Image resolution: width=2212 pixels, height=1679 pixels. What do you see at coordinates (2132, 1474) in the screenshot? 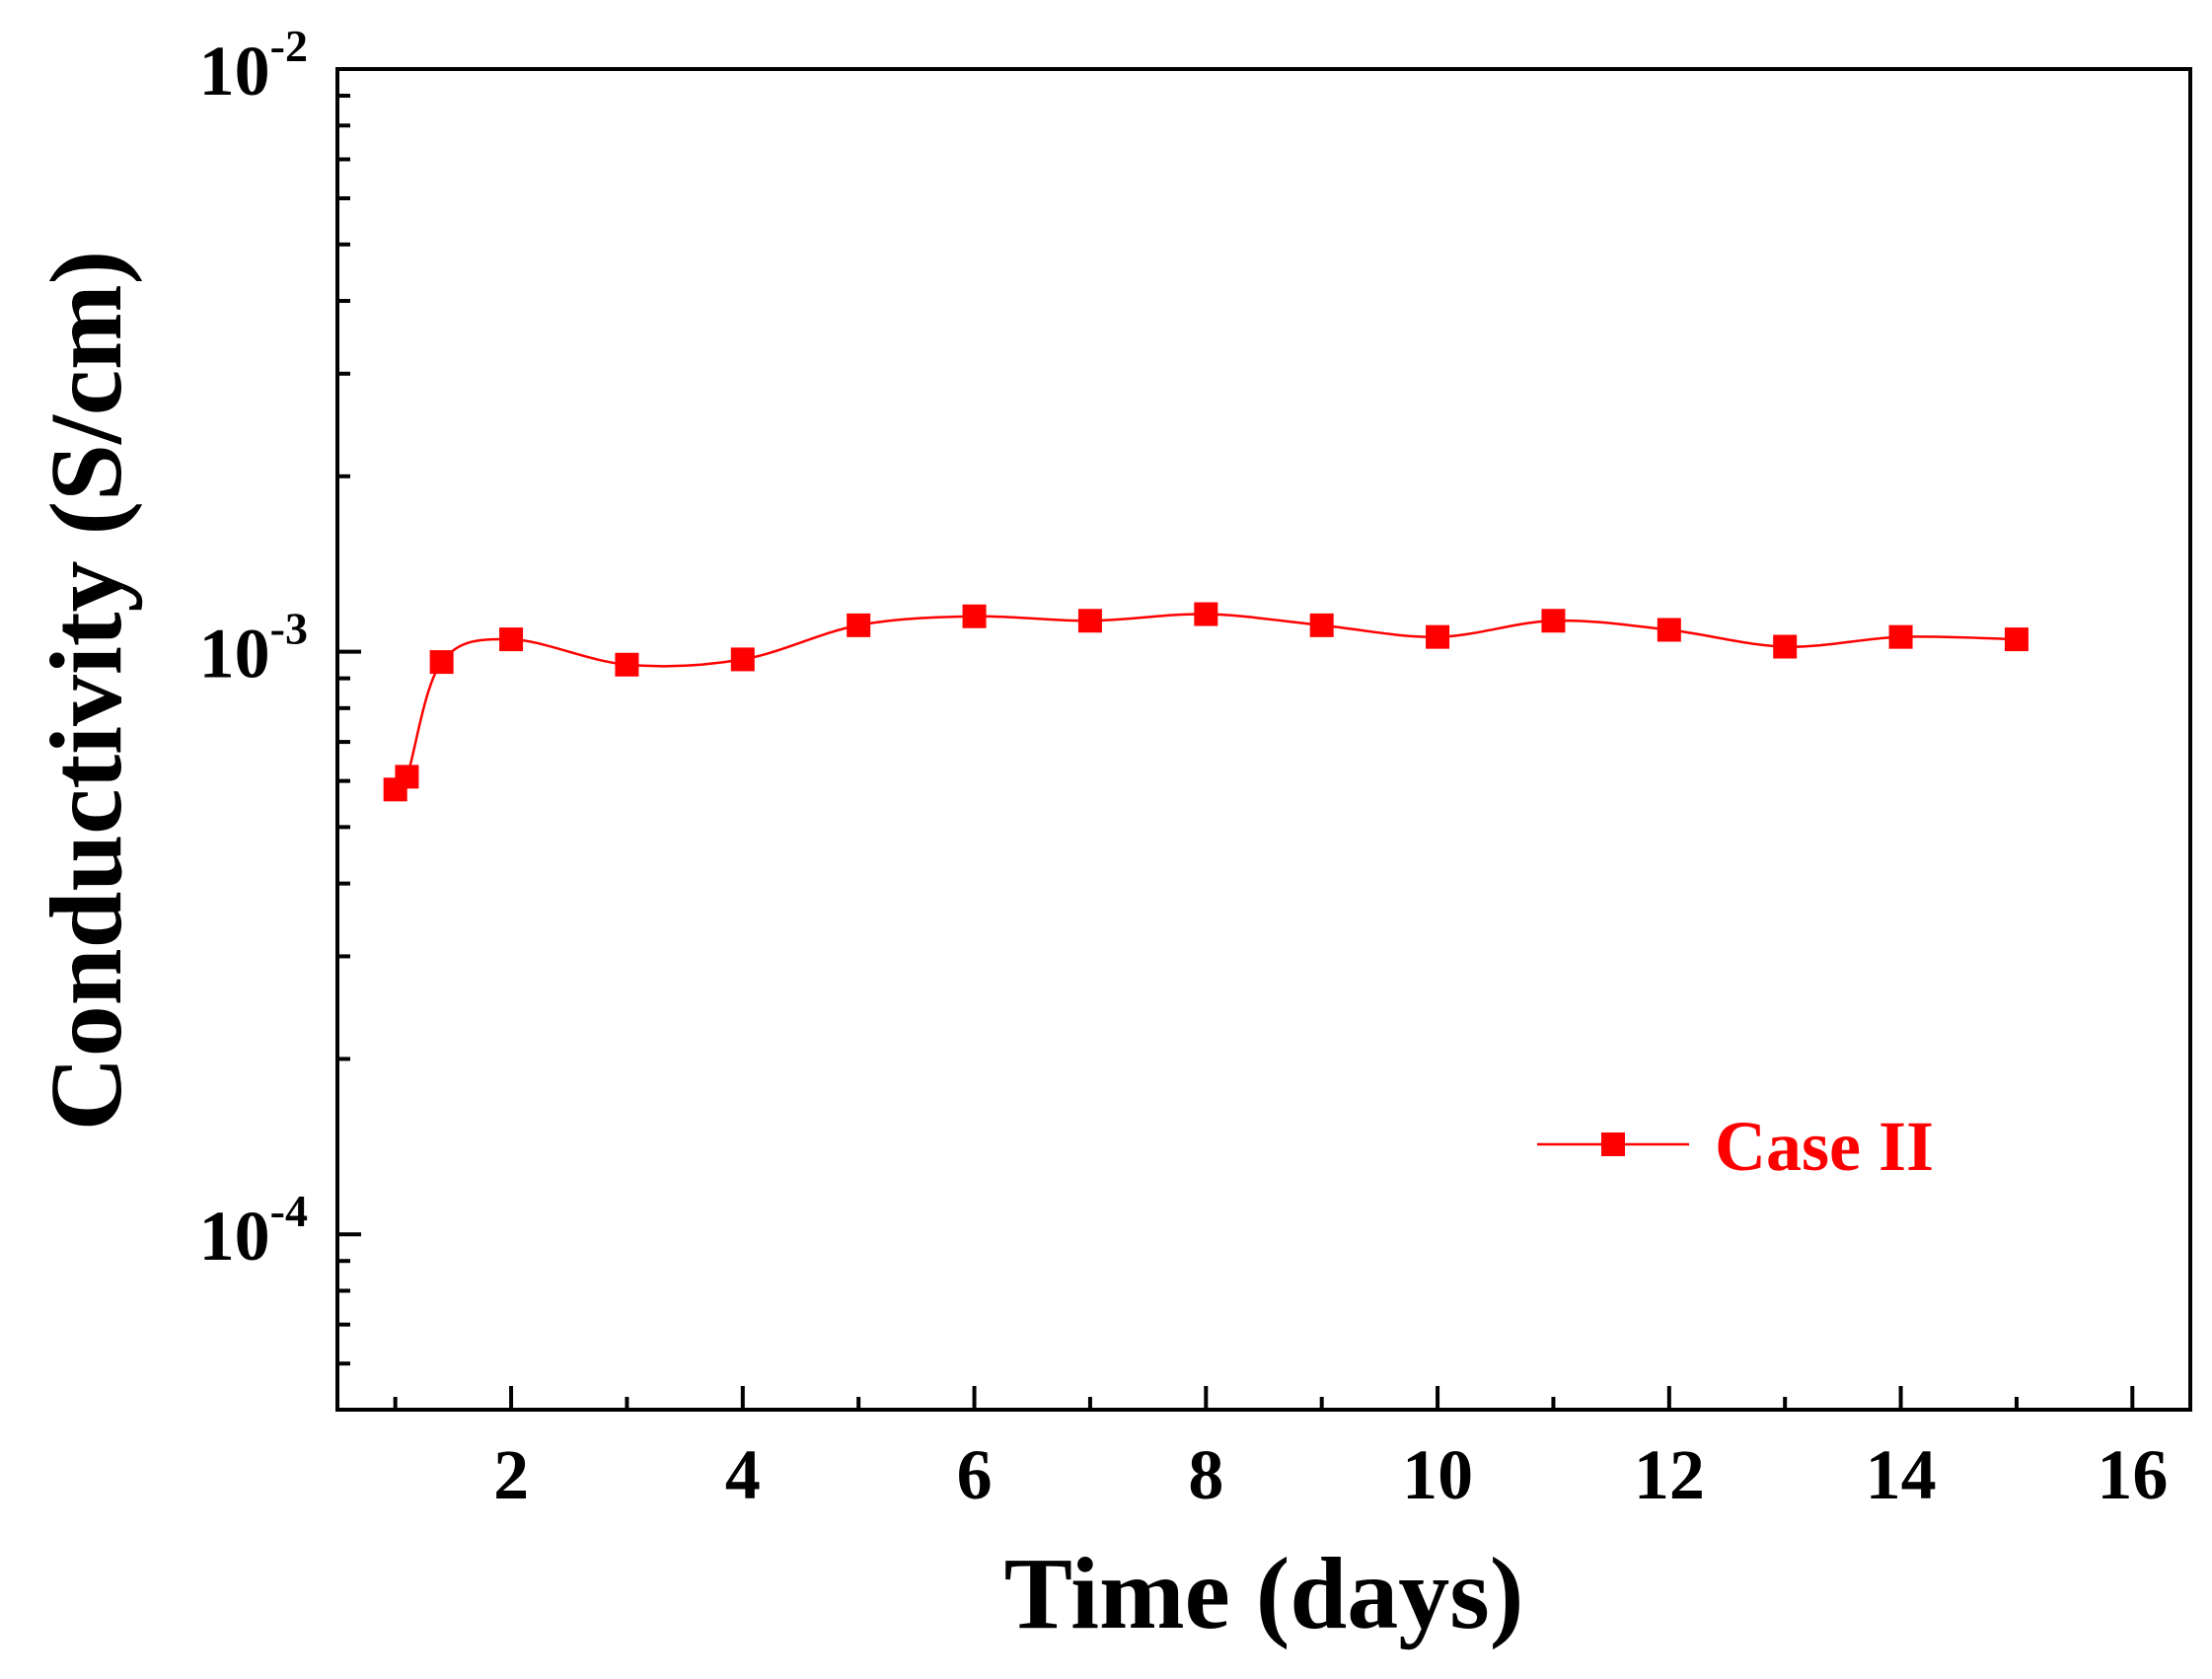
I see `x-tick-label: 16` at bounding box center [2132, 1474].